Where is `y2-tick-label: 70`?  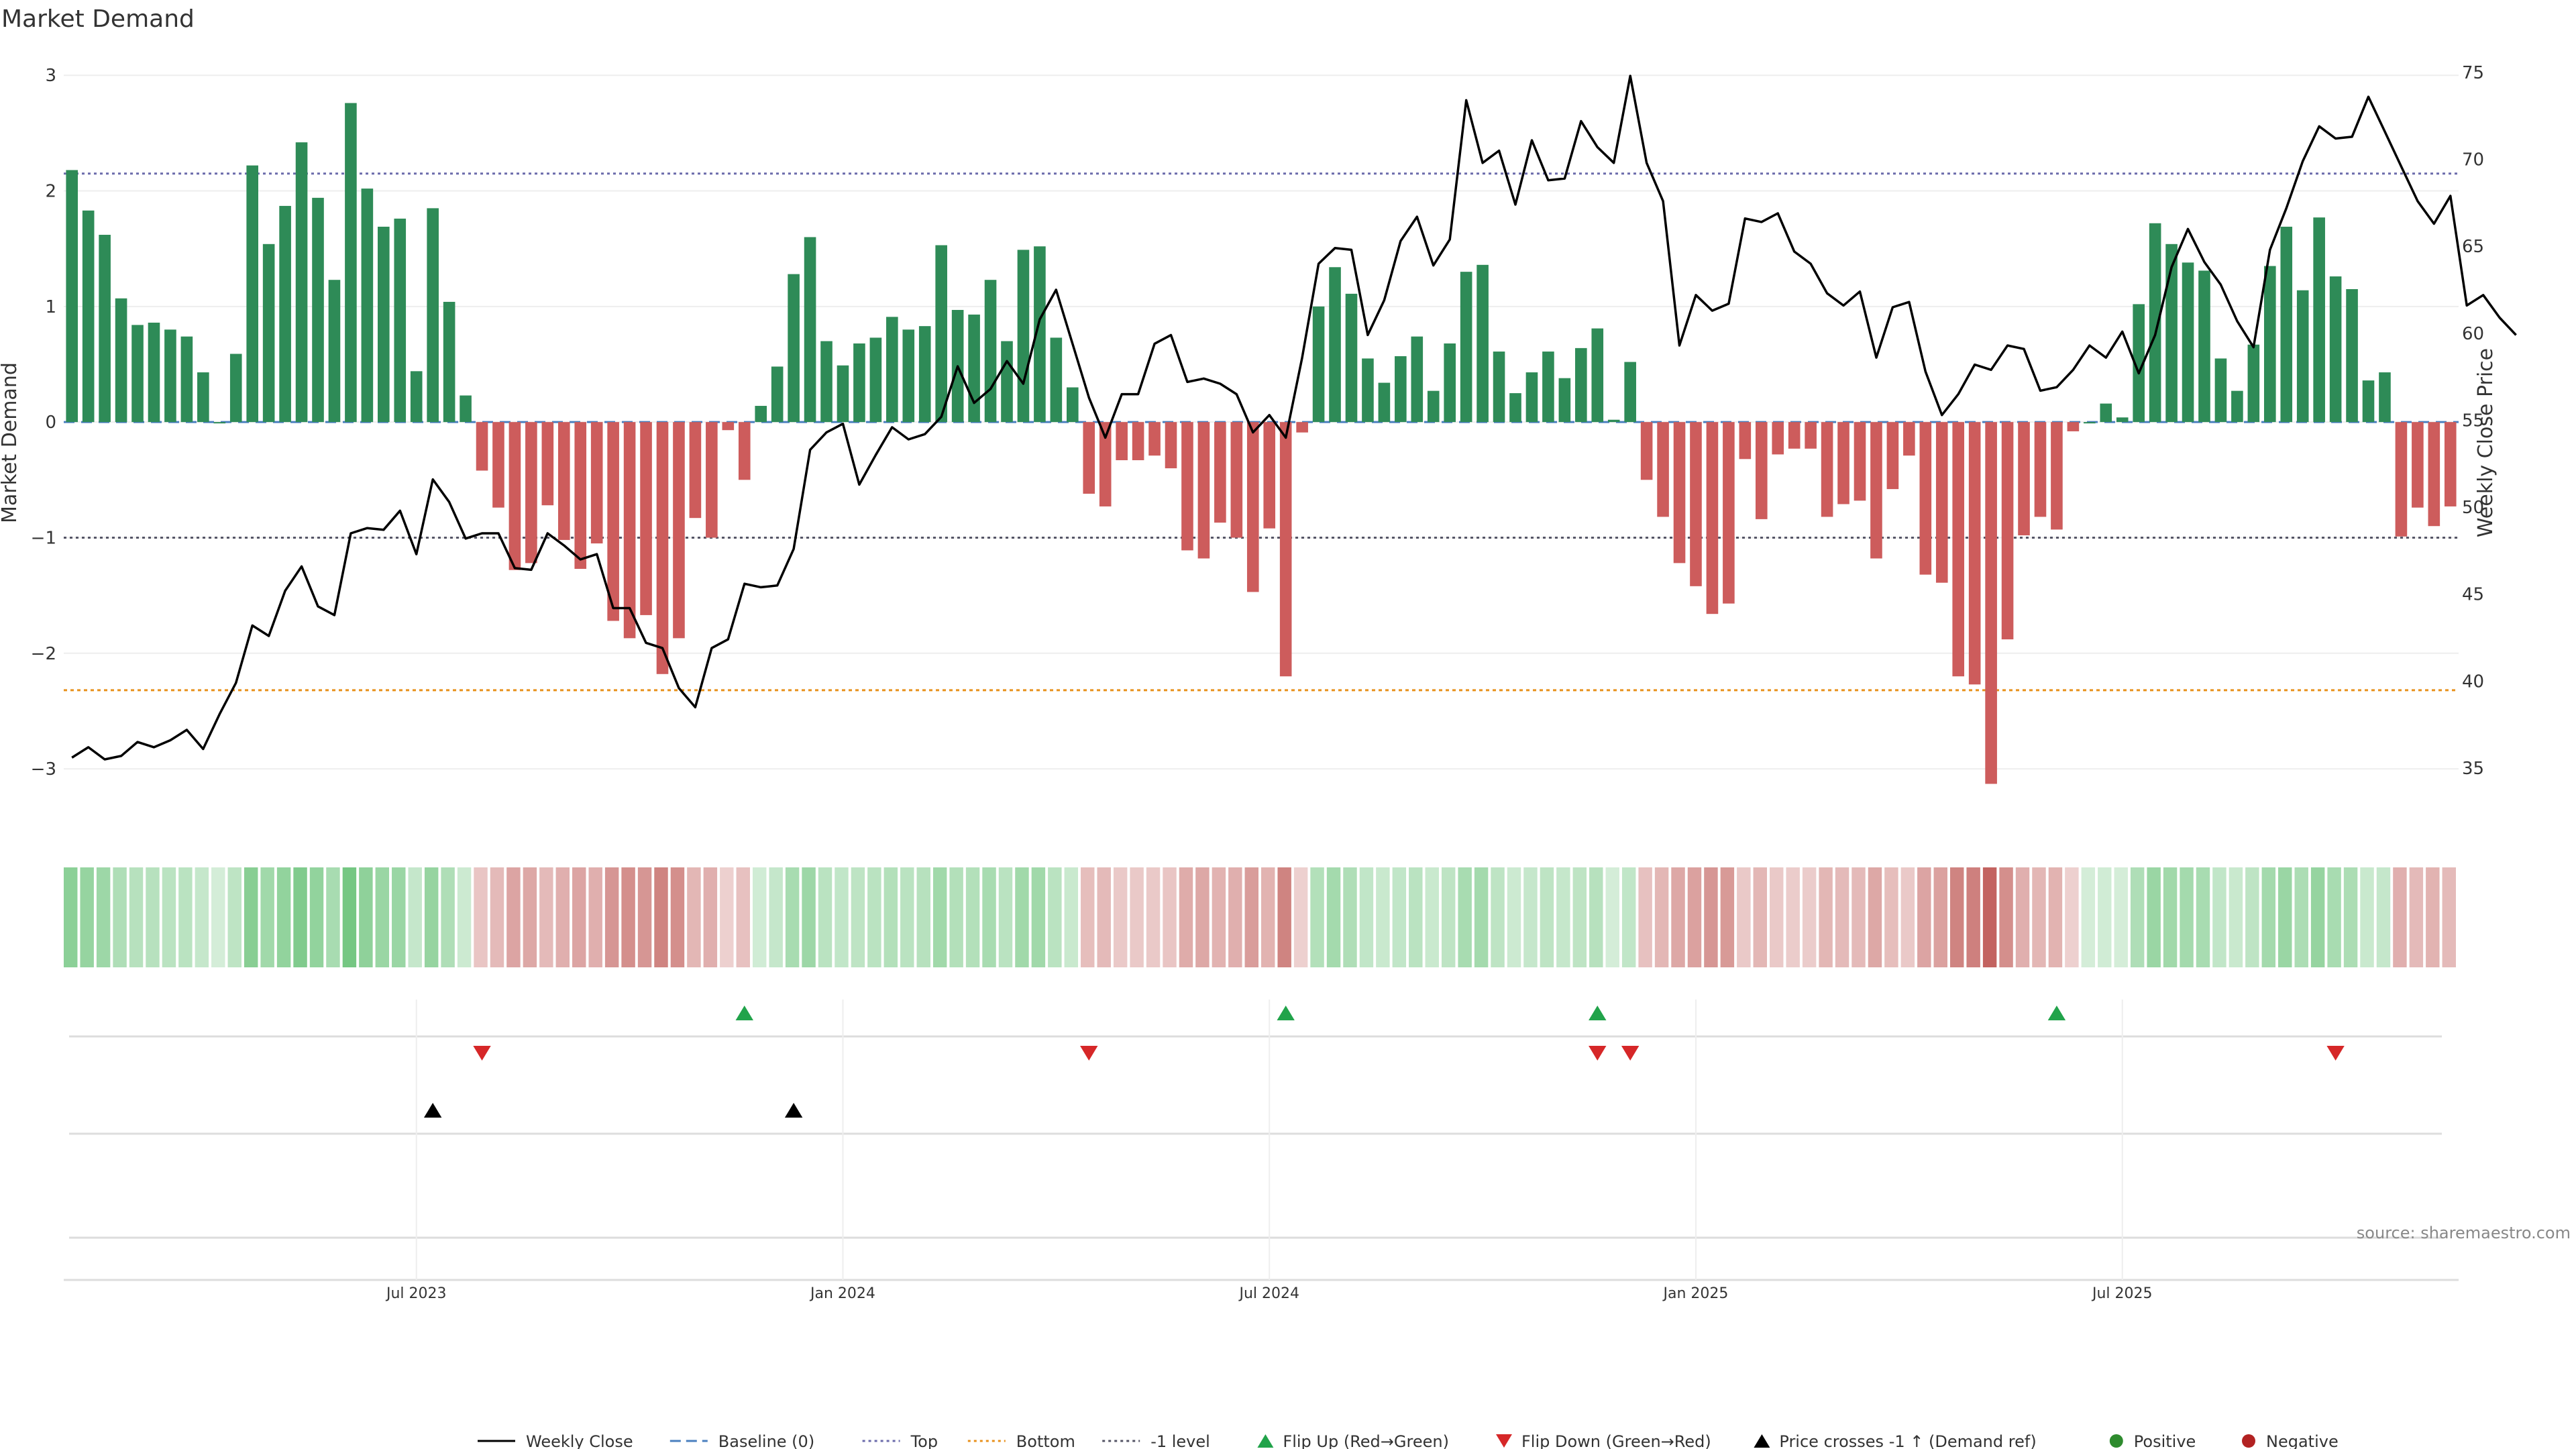 y2-tick-label: 70 is located at coordinates (2473, 160).